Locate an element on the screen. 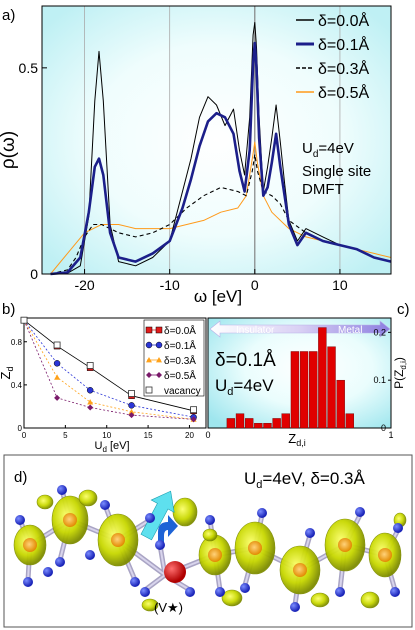 This screenshot has height=630, width=415. y-tick-label: 0.8 is located at coordinates (17, 342).